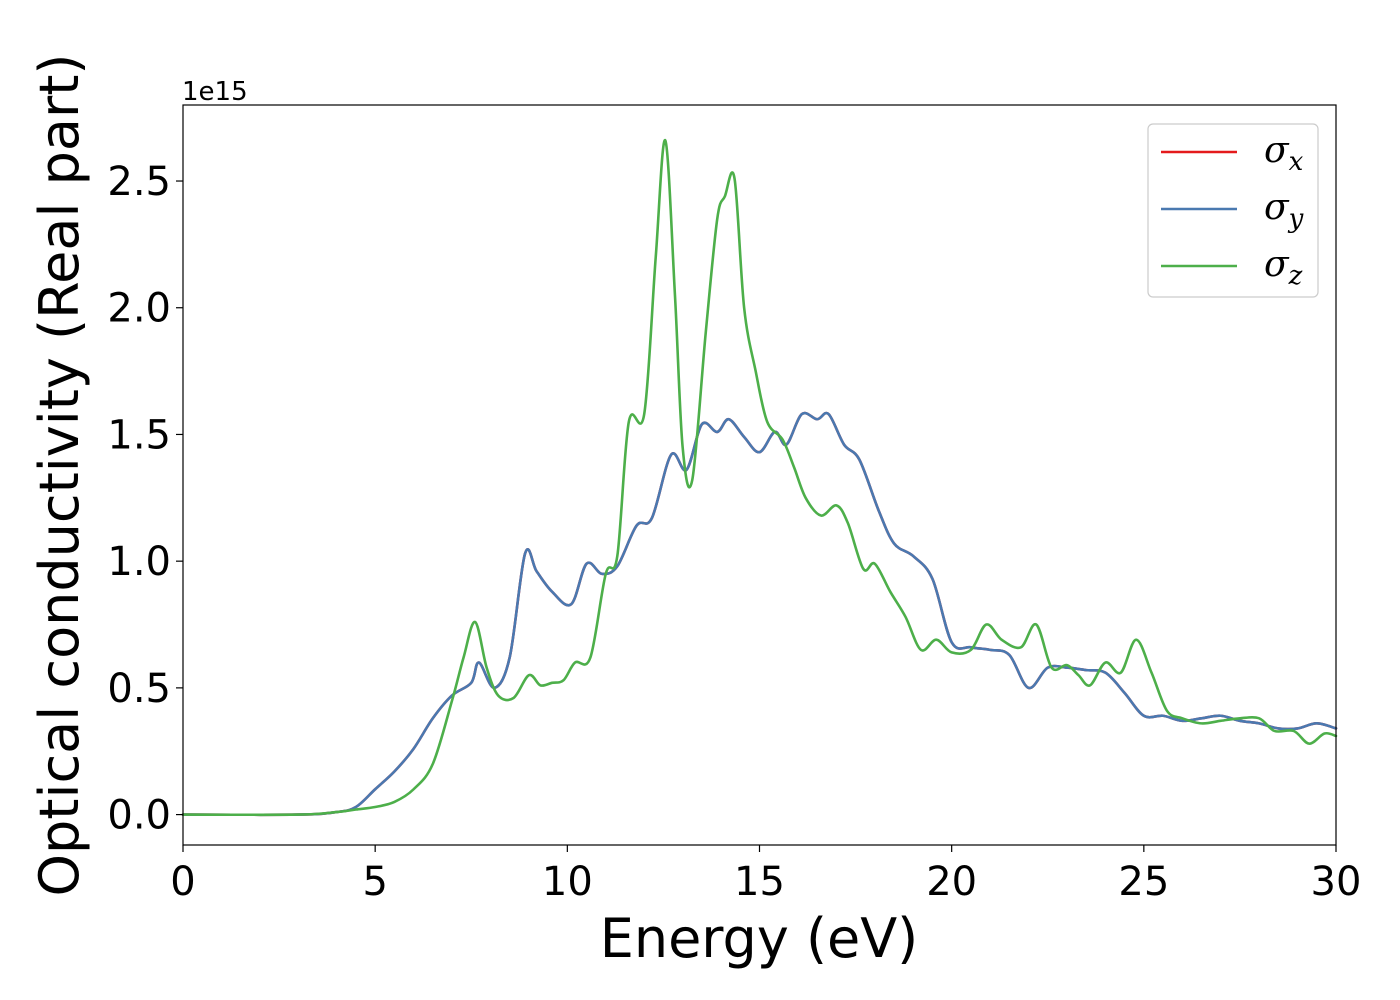  What do you see at coordinates (1336, 882) in the screenshot?
I see `x-tick-label: 30` at bounding box center [1336, 882].